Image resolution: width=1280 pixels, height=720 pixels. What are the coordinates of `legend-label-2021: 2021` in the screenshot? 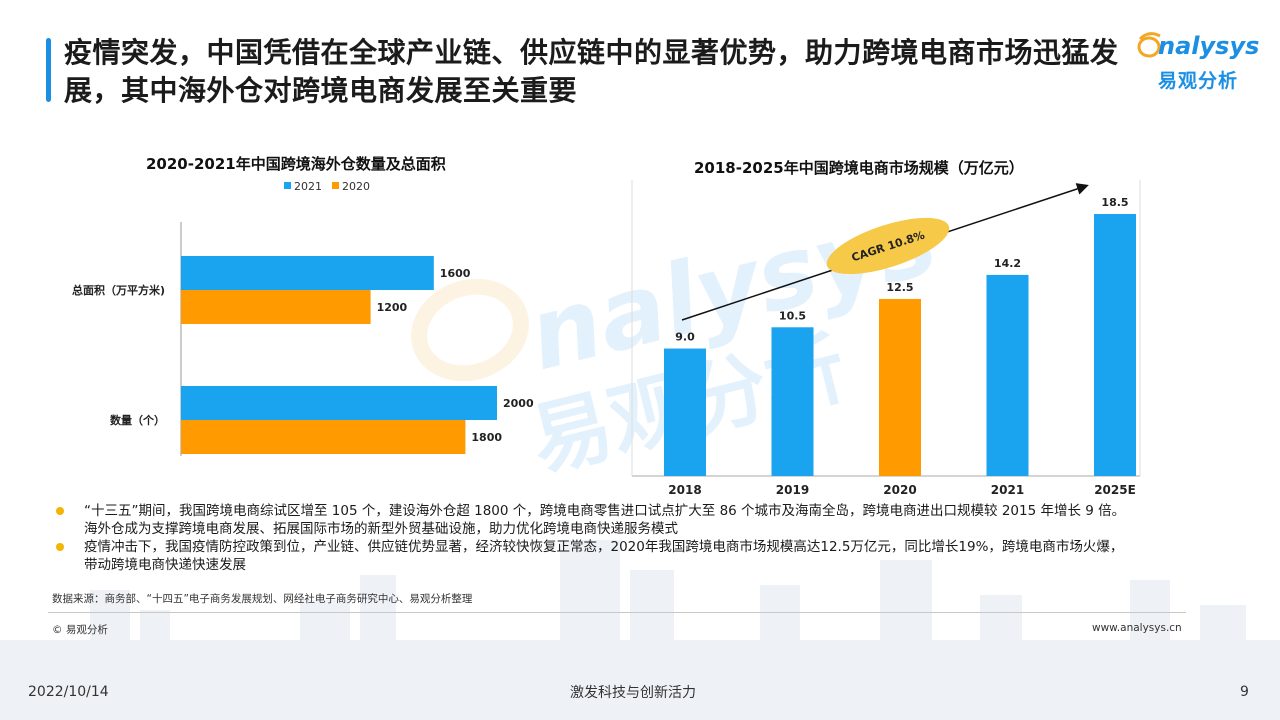 It's located at (308, 186).